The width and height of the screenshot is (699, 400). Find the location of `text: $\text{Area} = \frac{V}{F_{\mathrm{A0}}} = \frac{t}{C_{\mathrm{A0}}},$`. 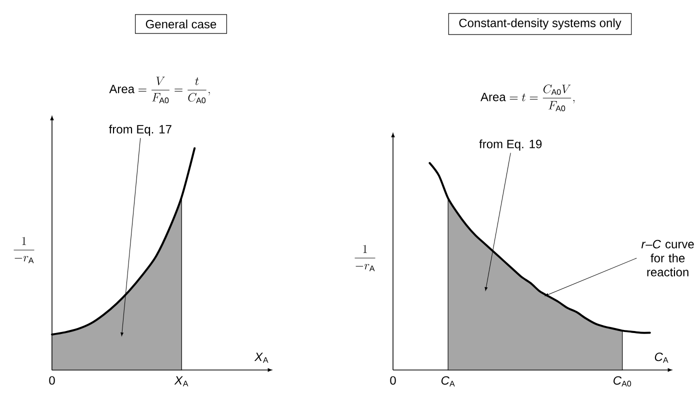

text: $\text{Area} = \frac{V}{F_{\mathrm{A0}}} = \frac{t}{C_{\mathrm{A0}}},$ is located at coordinates (159, 90).